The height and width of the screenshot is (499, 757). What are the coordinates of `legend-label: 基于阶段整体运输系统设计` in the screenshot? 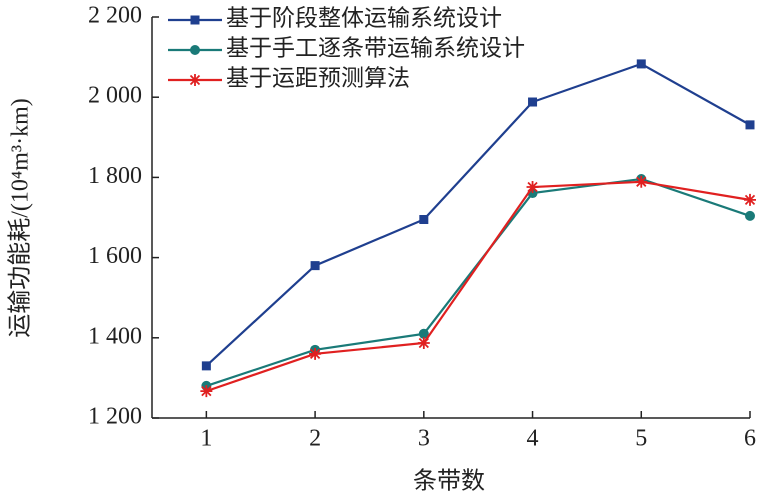 It's located at (364, 17).